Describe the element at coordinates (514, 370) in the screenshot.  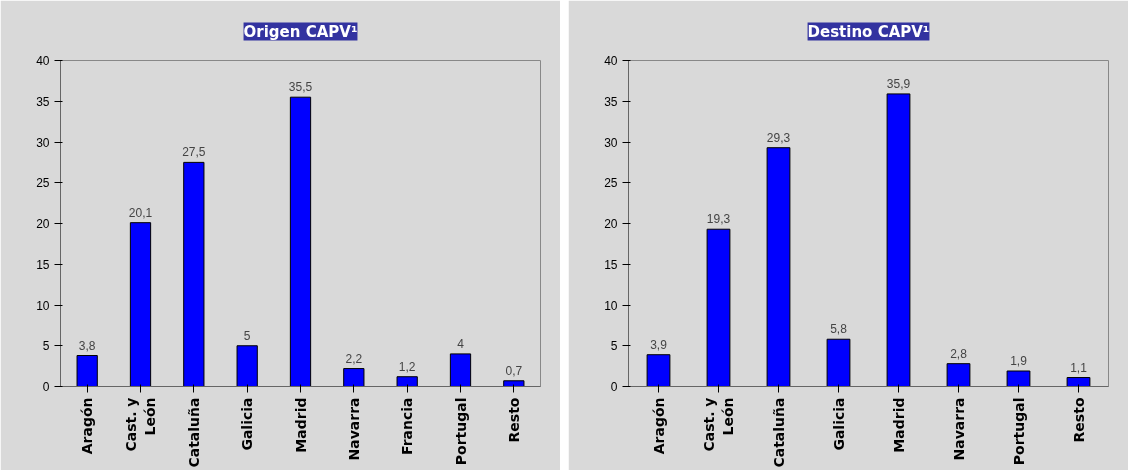
I see `data-label: 0,7` at that location.